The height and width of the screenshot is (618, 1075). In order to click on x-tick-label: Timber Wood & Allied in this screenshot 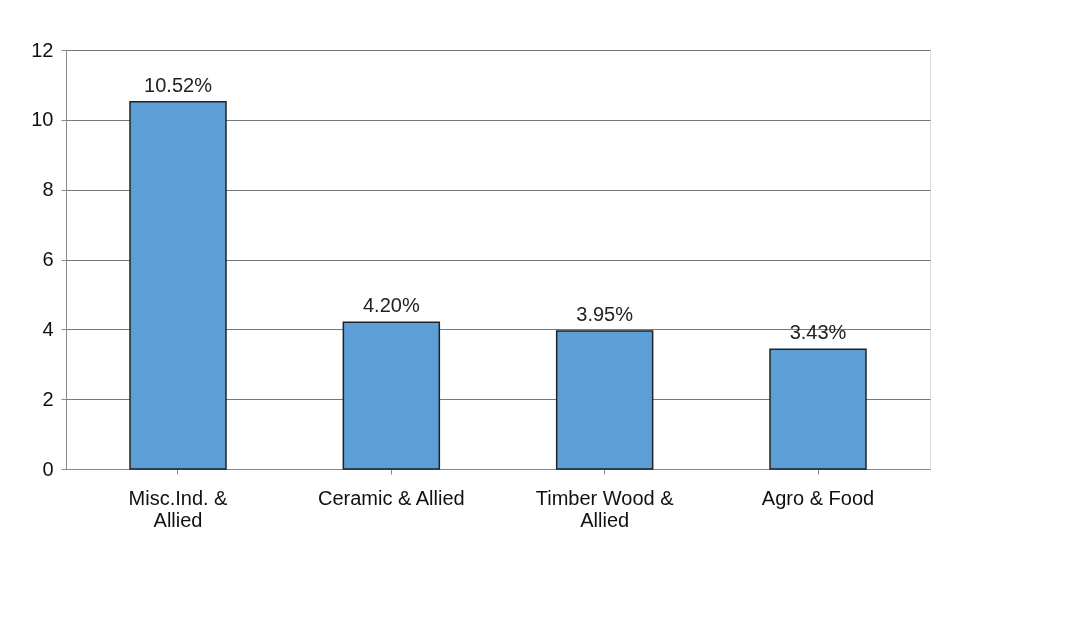, I will do `click(605, 508)`.